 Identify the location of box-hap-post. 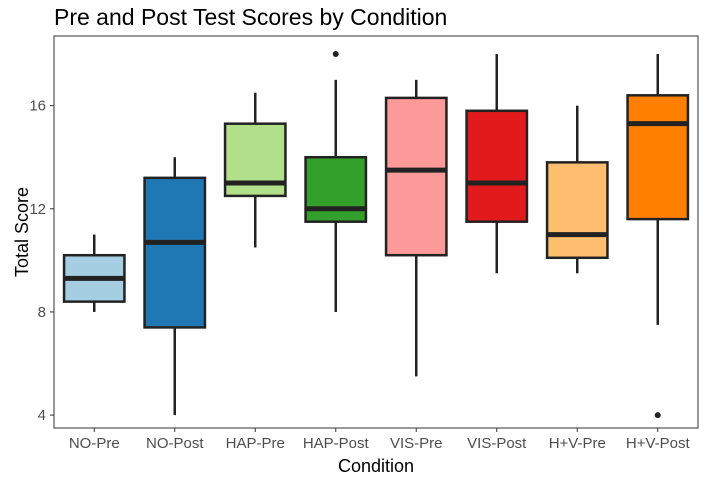
(336, 181).